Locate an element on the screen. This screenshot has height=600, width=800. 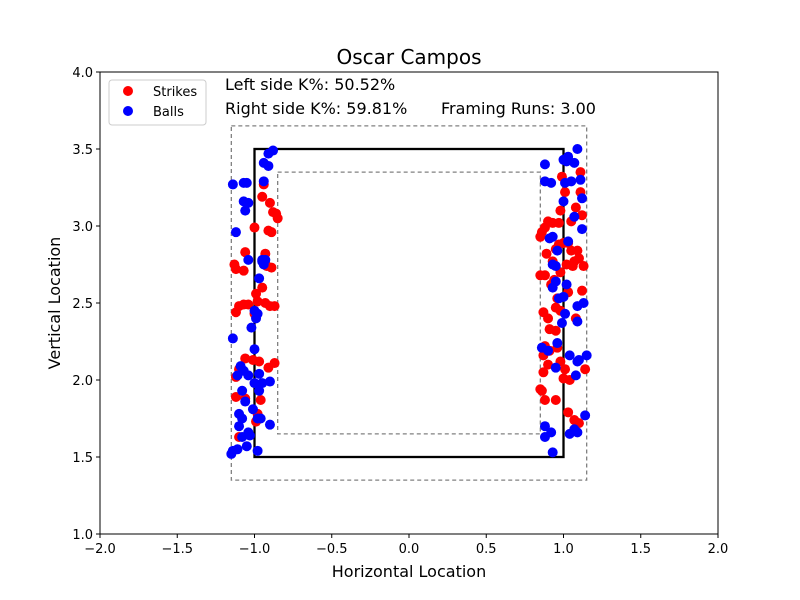
legend-marker-balls is located at coordinates (128, 111).